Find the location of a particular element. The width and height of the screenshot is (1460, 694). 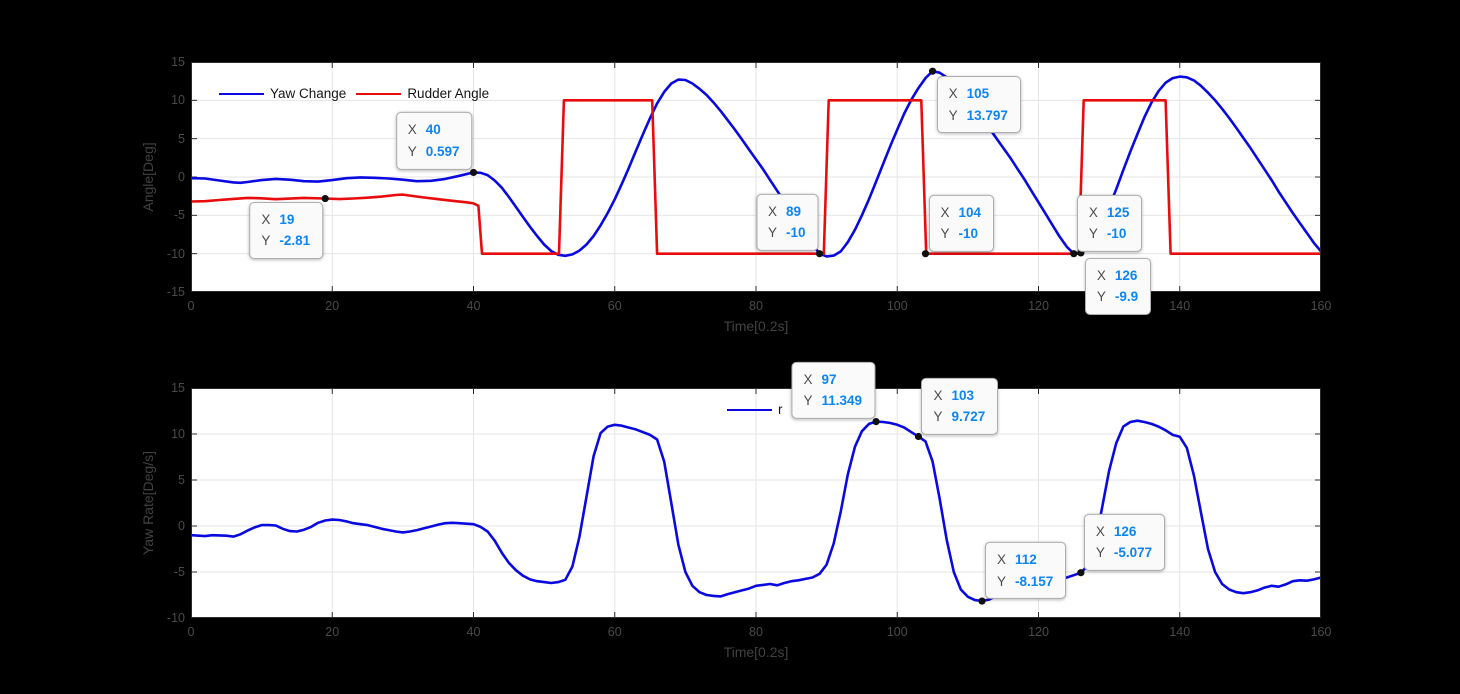

datatip: X 126 Y -9.9 is located at coordinates (1118, 286).